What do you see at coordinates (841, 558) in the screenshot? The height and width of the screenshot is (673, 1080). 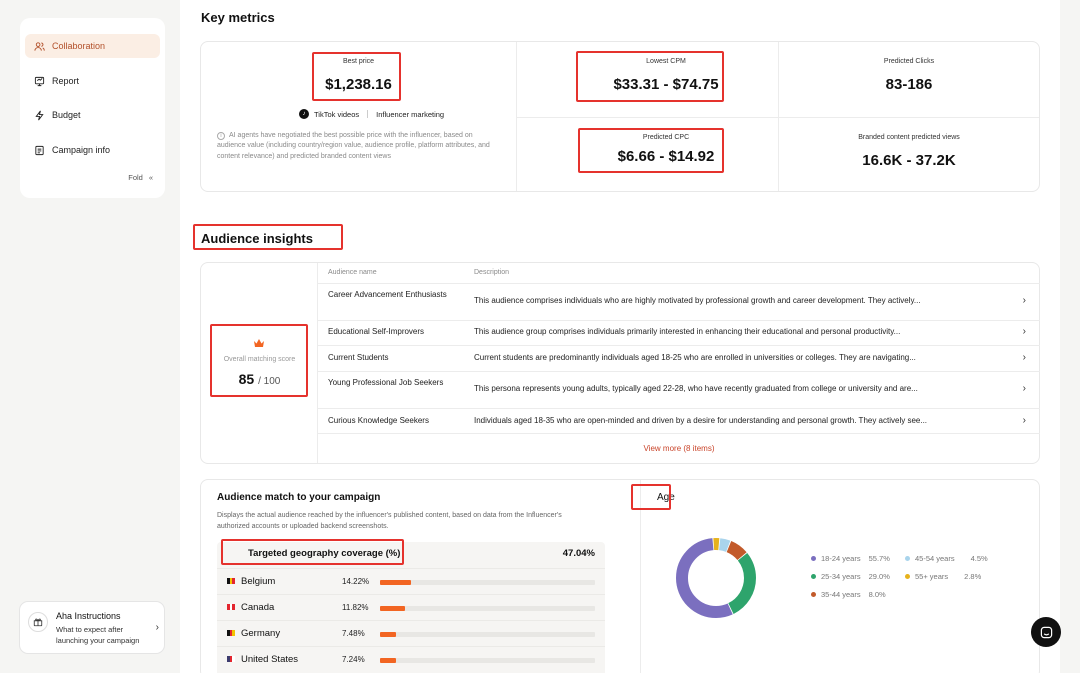 I see `legend-label: 18-24 years` at bounding box center [841, 558].